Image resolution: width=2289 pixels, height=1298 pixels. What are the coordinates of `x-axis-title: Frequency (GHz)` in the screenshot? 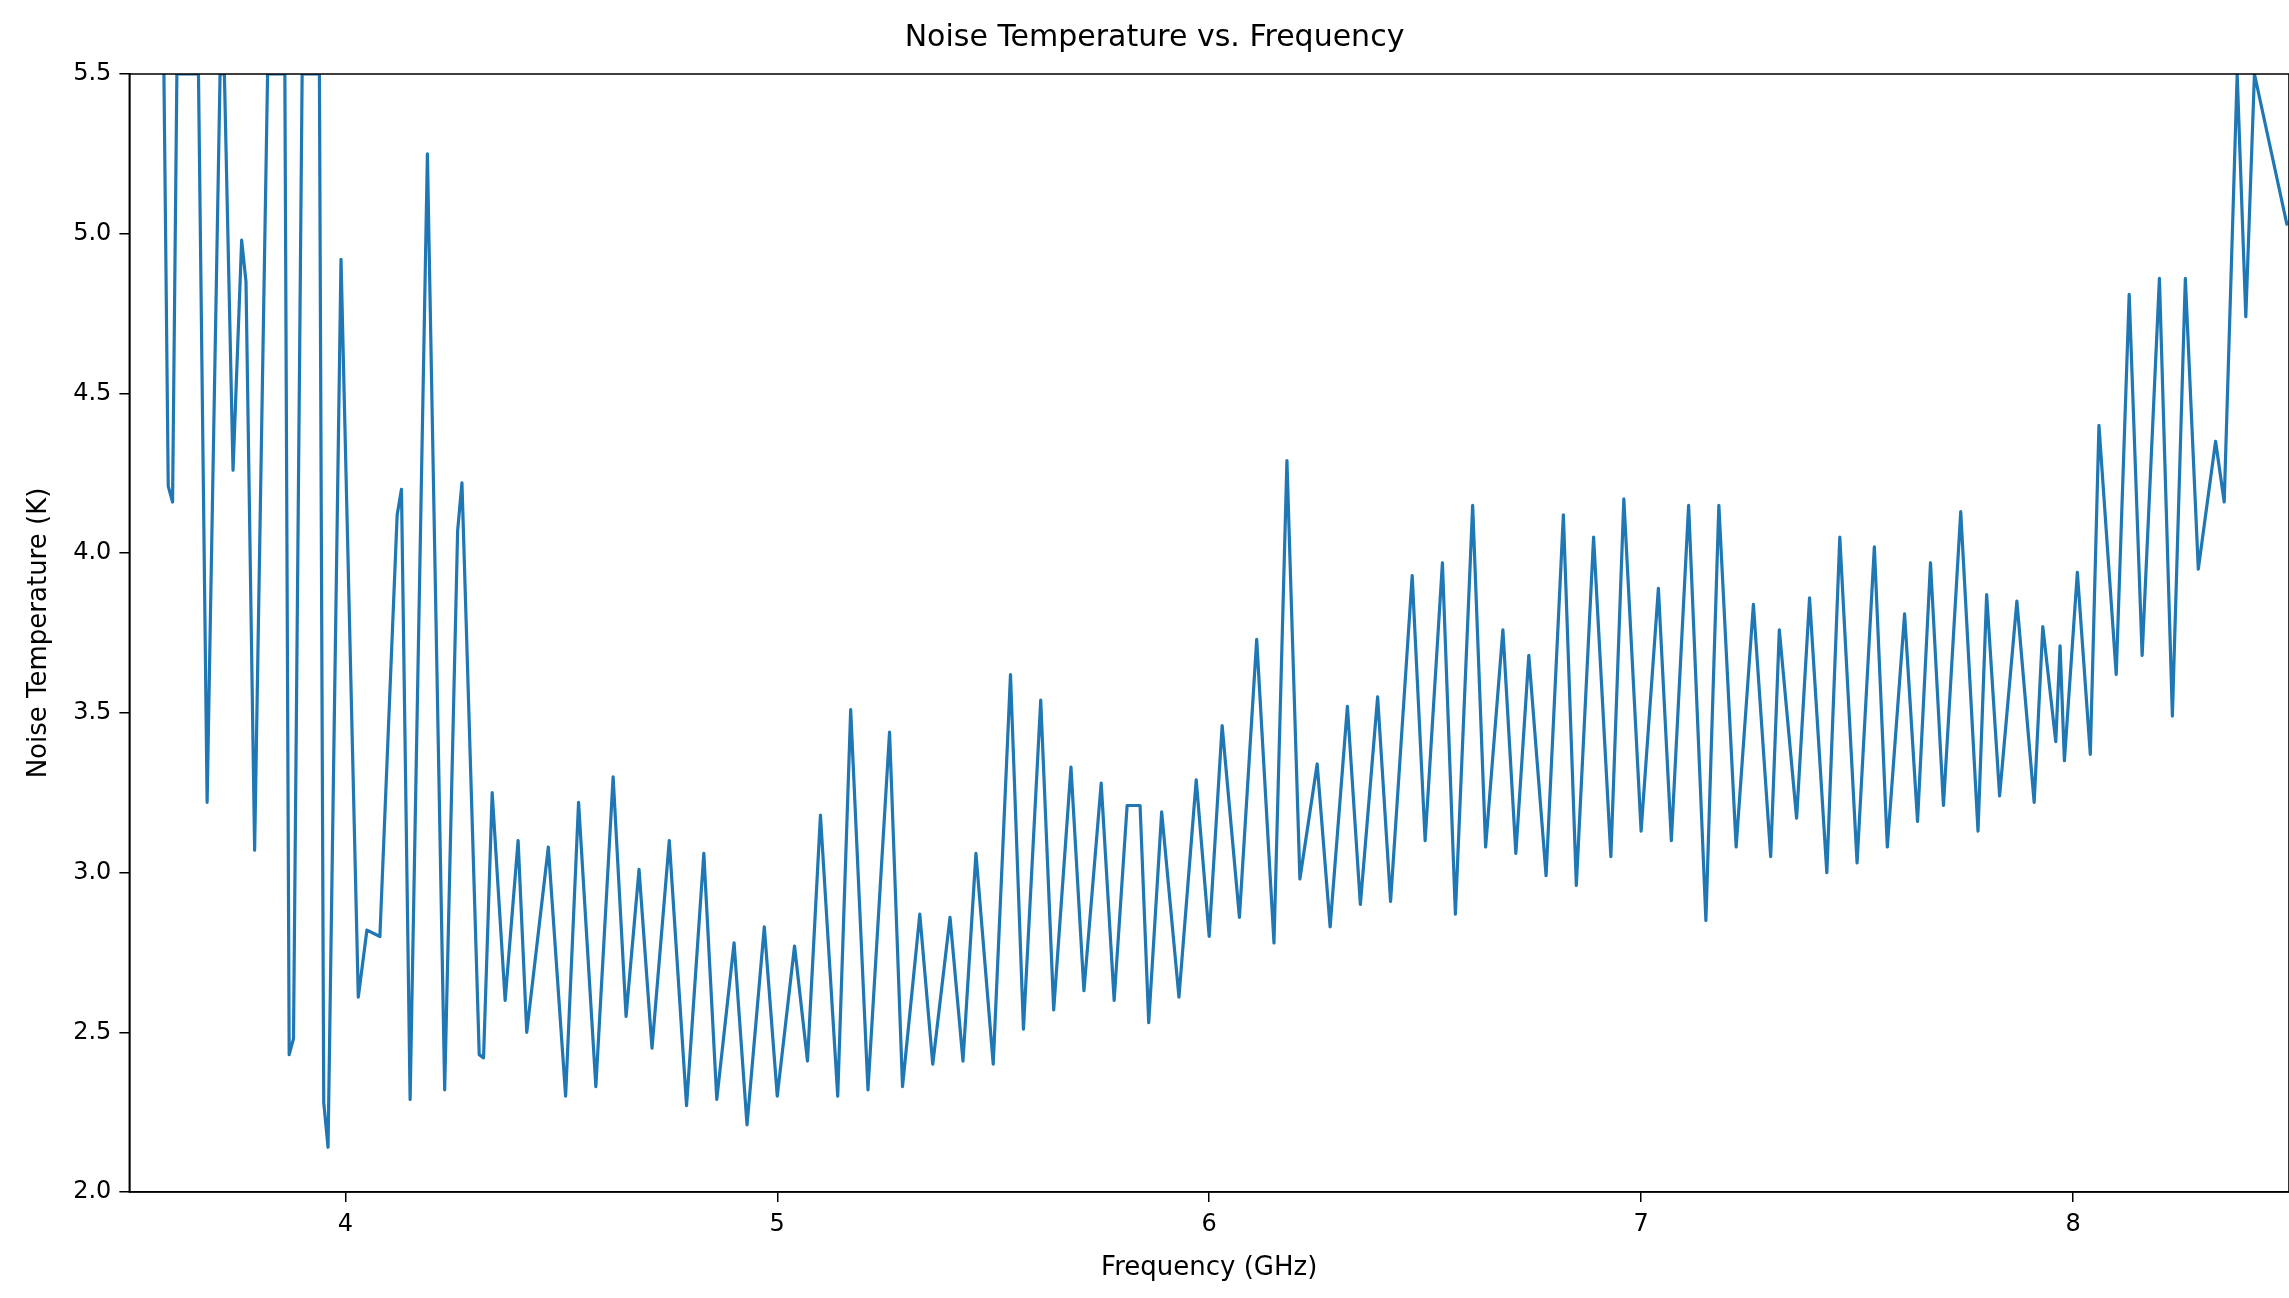 It's located at (1209, 1266).